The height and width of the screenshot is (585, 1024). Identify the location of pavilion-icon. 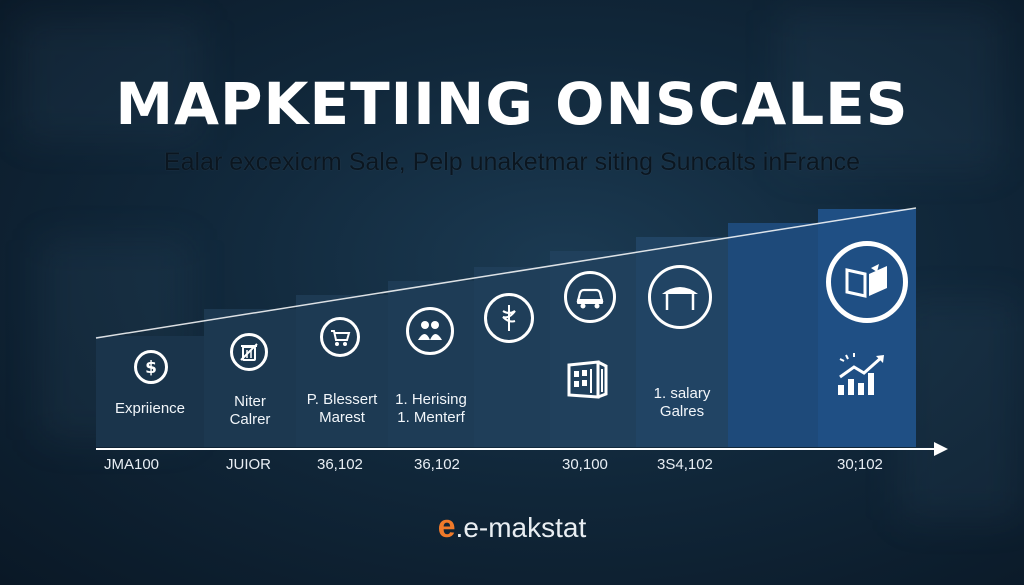
(680, 297).